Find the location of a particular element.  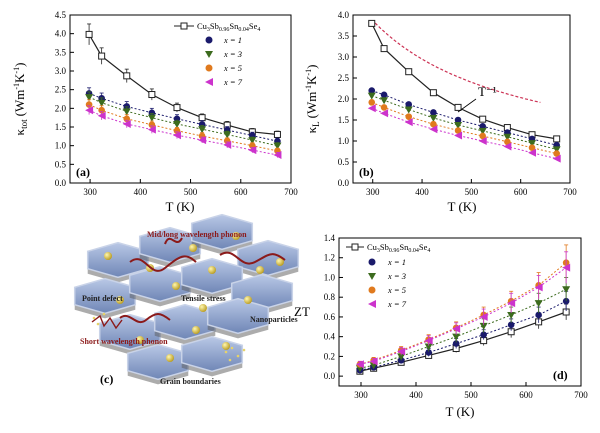

y-tick-label: 1.5 is located at coordinates (61, 127).